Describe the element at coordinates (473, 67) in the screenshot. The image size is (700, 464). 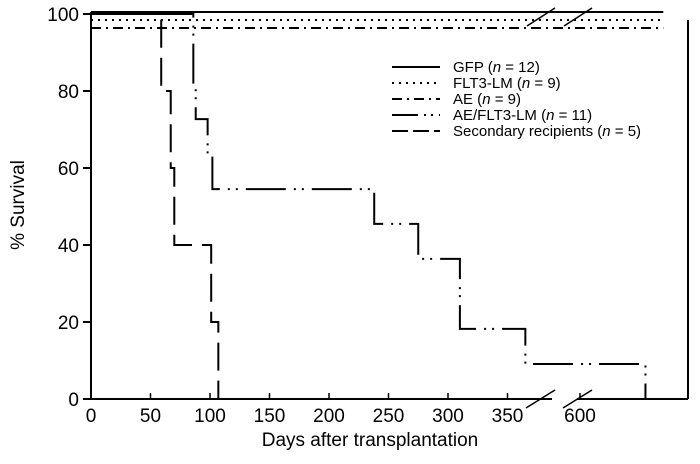
I see `legend-series-name: GFP (` at that location.